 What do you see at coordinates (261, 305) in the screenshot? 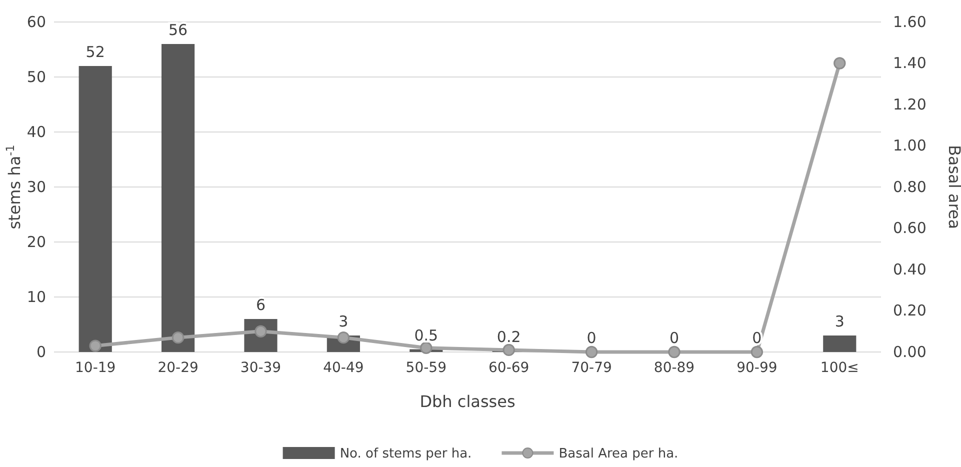
I see `data-label: 6` at bounding box center [261, 305].